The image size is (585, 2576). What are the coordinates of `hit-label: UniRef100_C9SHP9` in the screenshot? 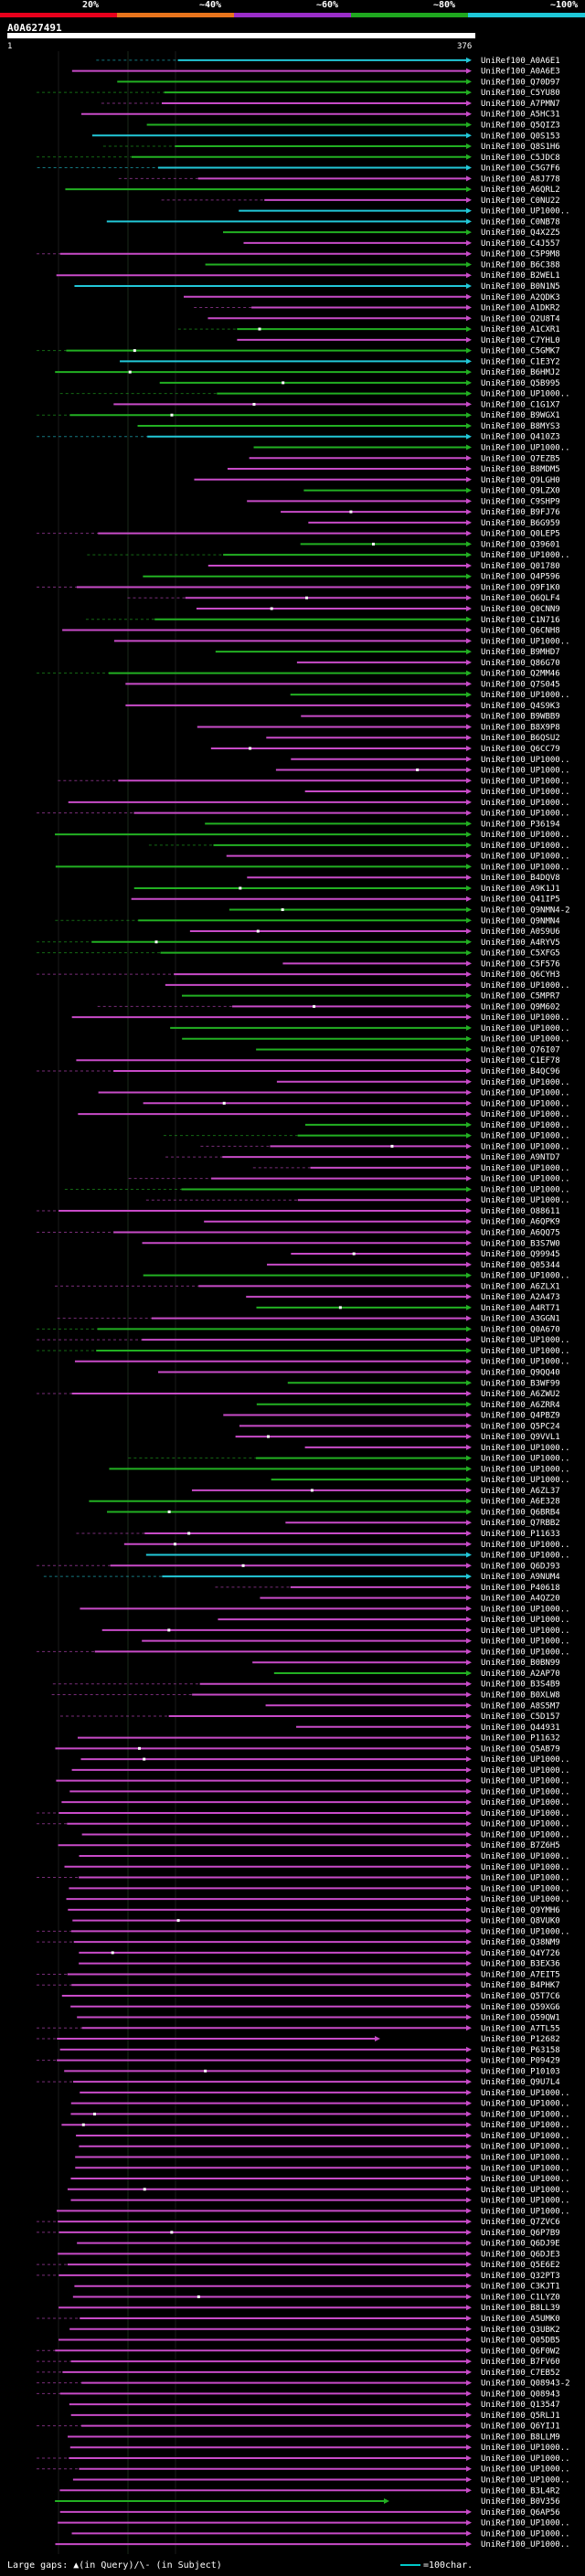 It's located at (520, 501).